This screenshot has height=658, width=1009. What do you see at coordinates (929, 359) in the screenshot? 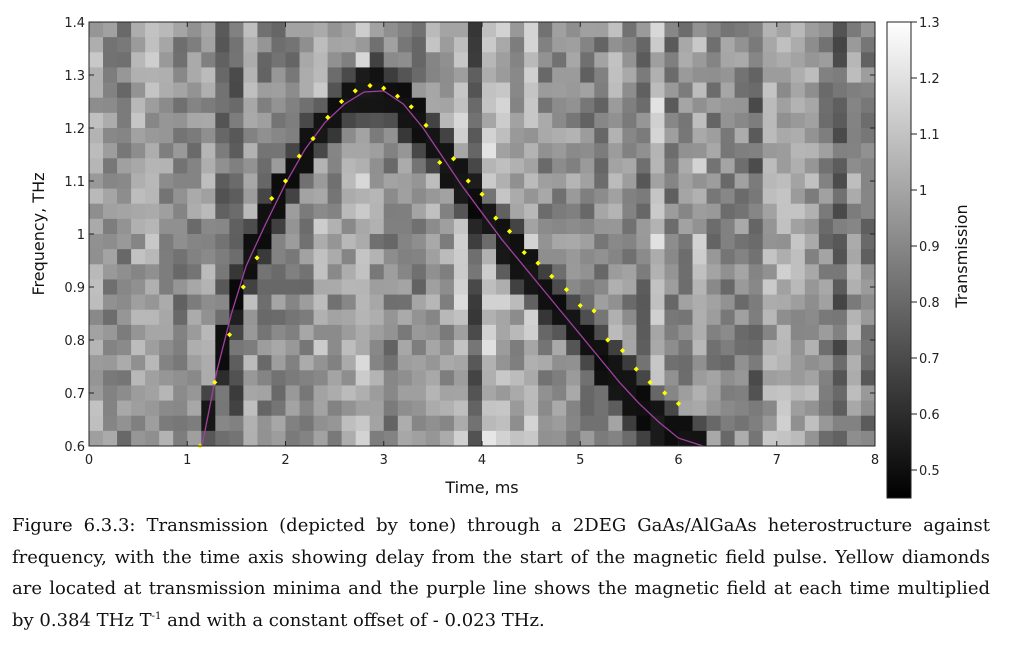
I see `colorbar-tick-label: 0.7` at bounding box center [929, 359].